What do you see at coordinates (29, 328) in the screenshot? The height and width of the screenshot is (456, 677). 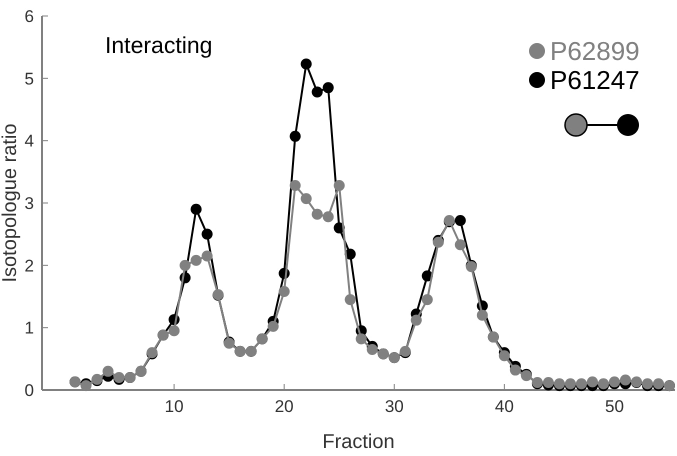 I see `y-tick-label: 1` at bounding box center [29, 328].